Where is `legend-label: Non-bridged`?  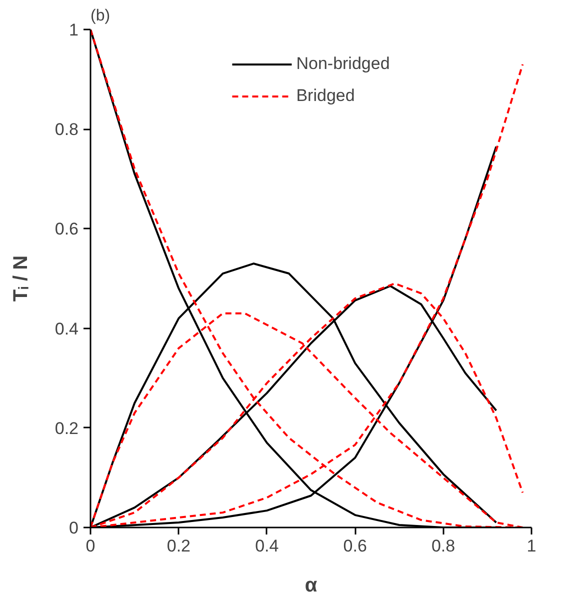
legend-label: Non-bridged is located at coordinates (343, 64).